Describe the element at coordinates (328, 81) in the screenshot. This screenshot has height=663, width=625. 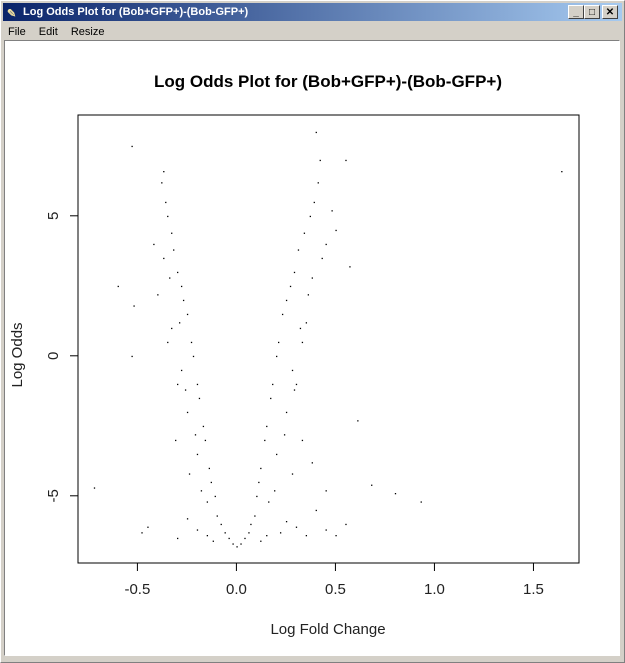
I see `chart-title: Log Odds Plot for (Bob+GFP+)-(Bob-GFP+)` at that location.